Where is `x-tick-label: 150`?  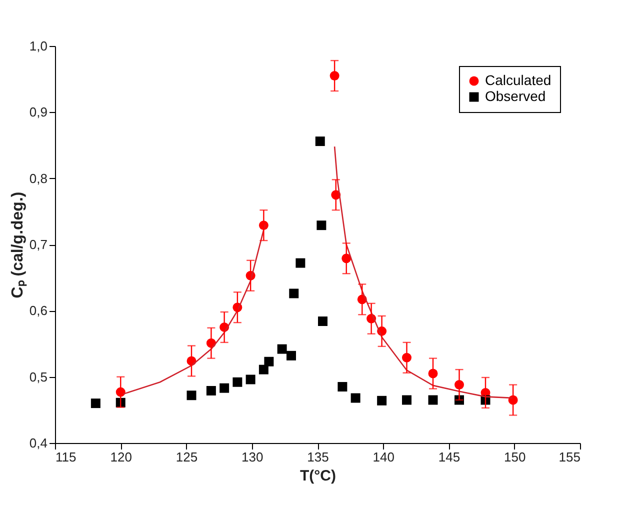
x-tick-label: 150 is located at coordinates (515, 457).